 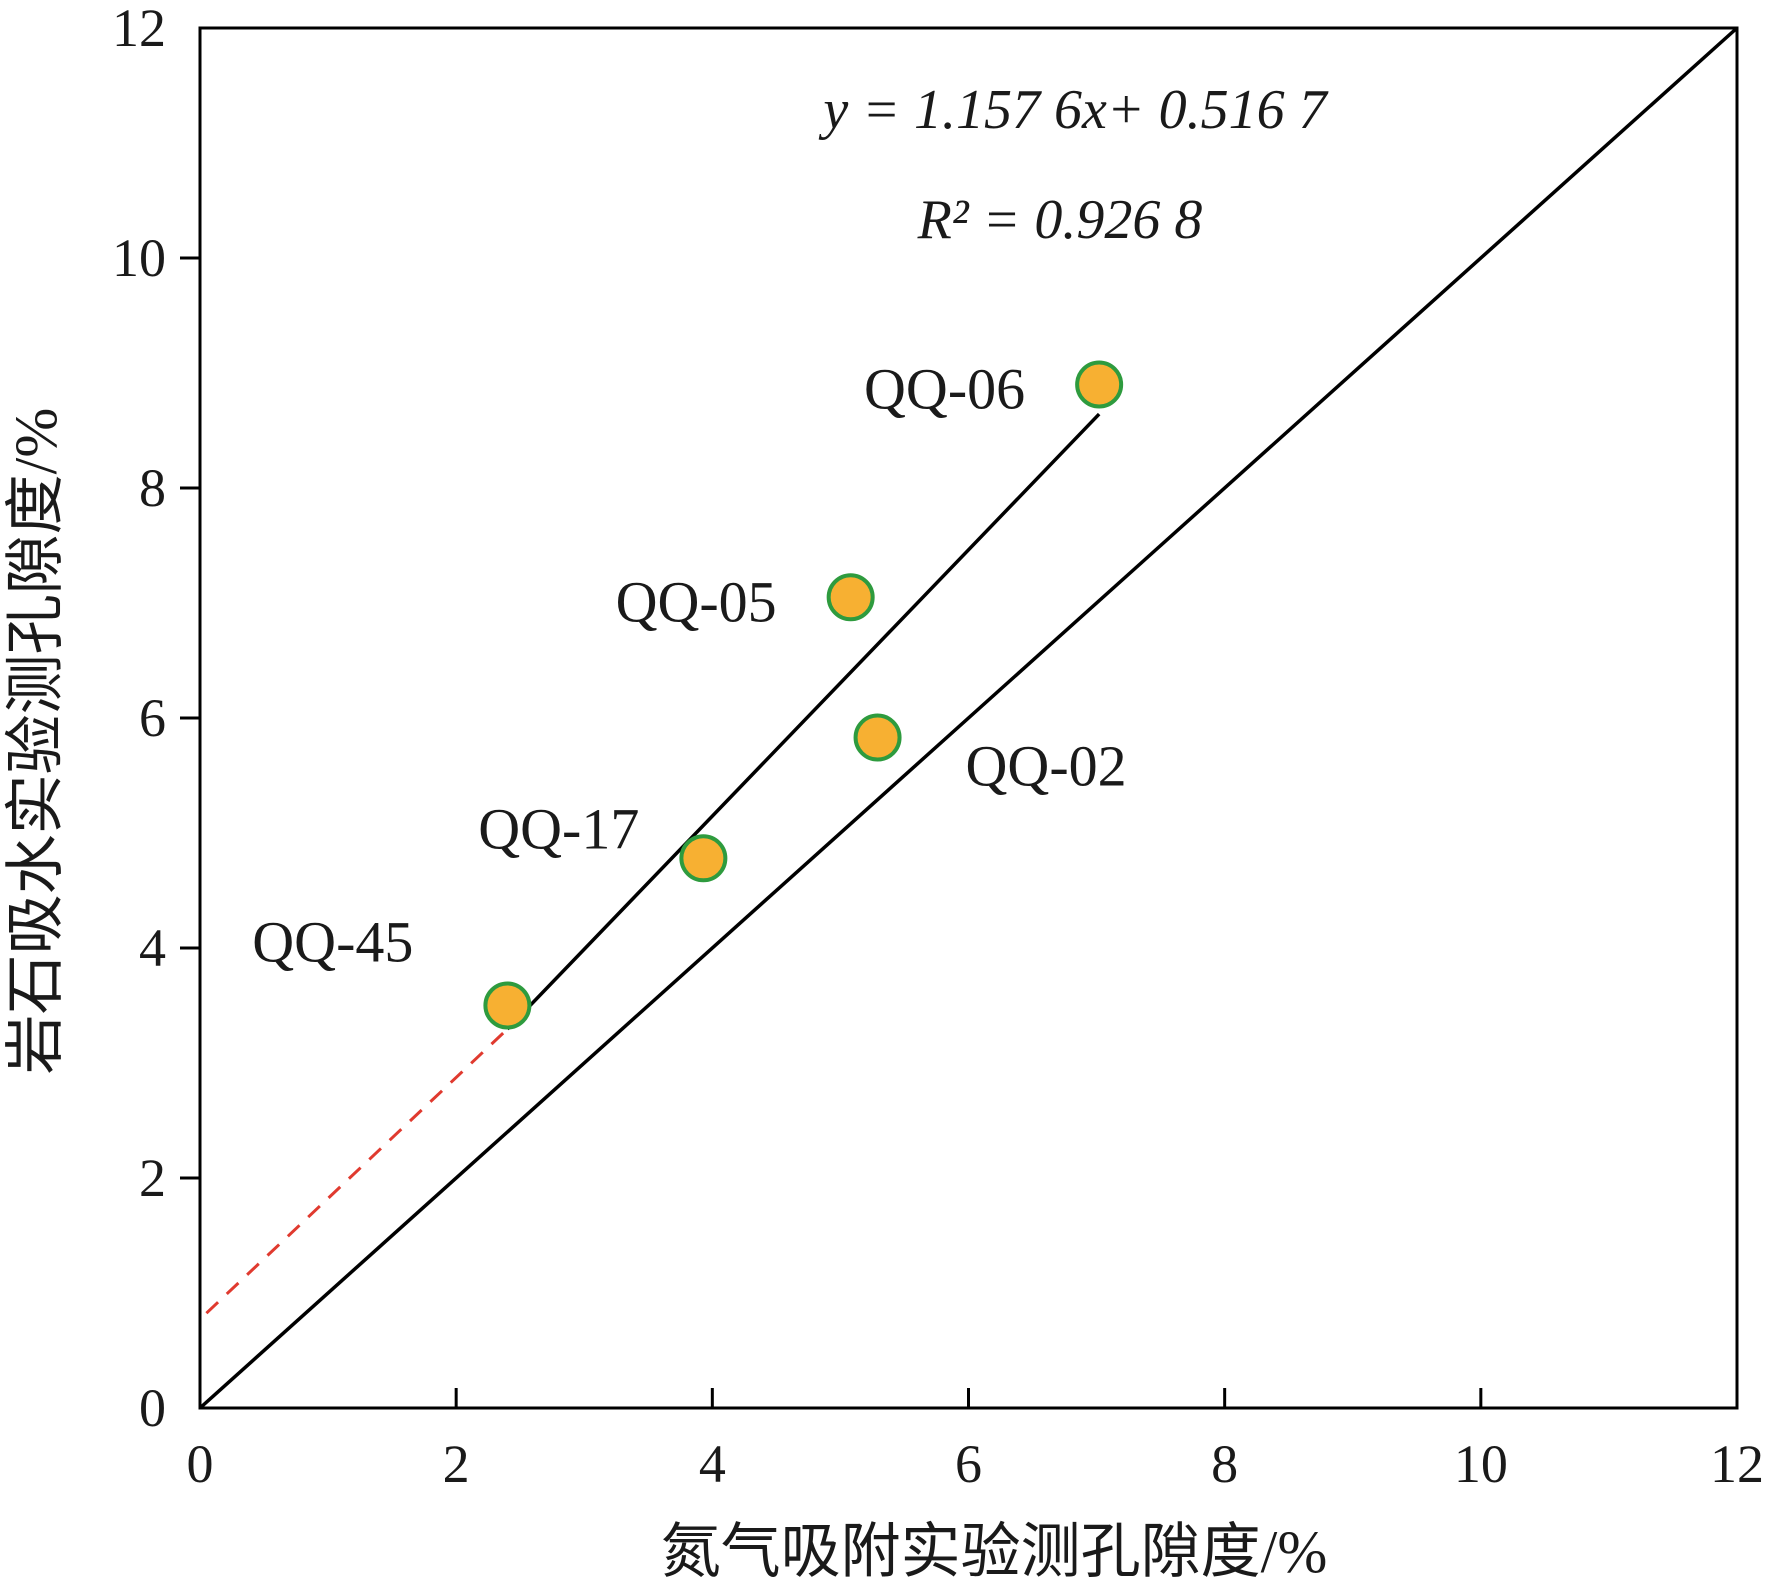 I want to click on y-tick-label: 0, so click(x=152, y=1408).